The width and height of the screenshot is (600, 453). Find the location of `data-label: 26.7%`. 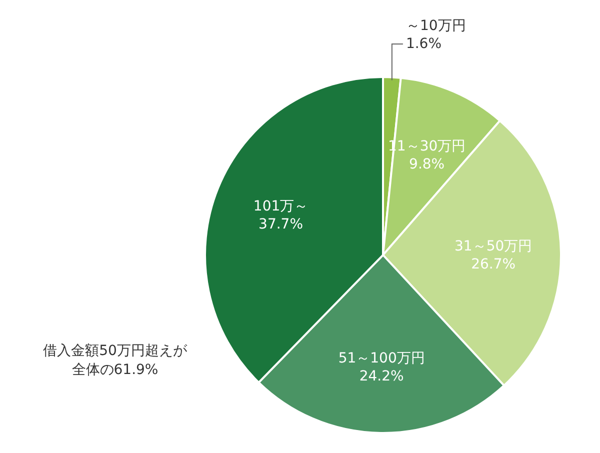

data-label: 26.7% is located at coordinates (493, 264).